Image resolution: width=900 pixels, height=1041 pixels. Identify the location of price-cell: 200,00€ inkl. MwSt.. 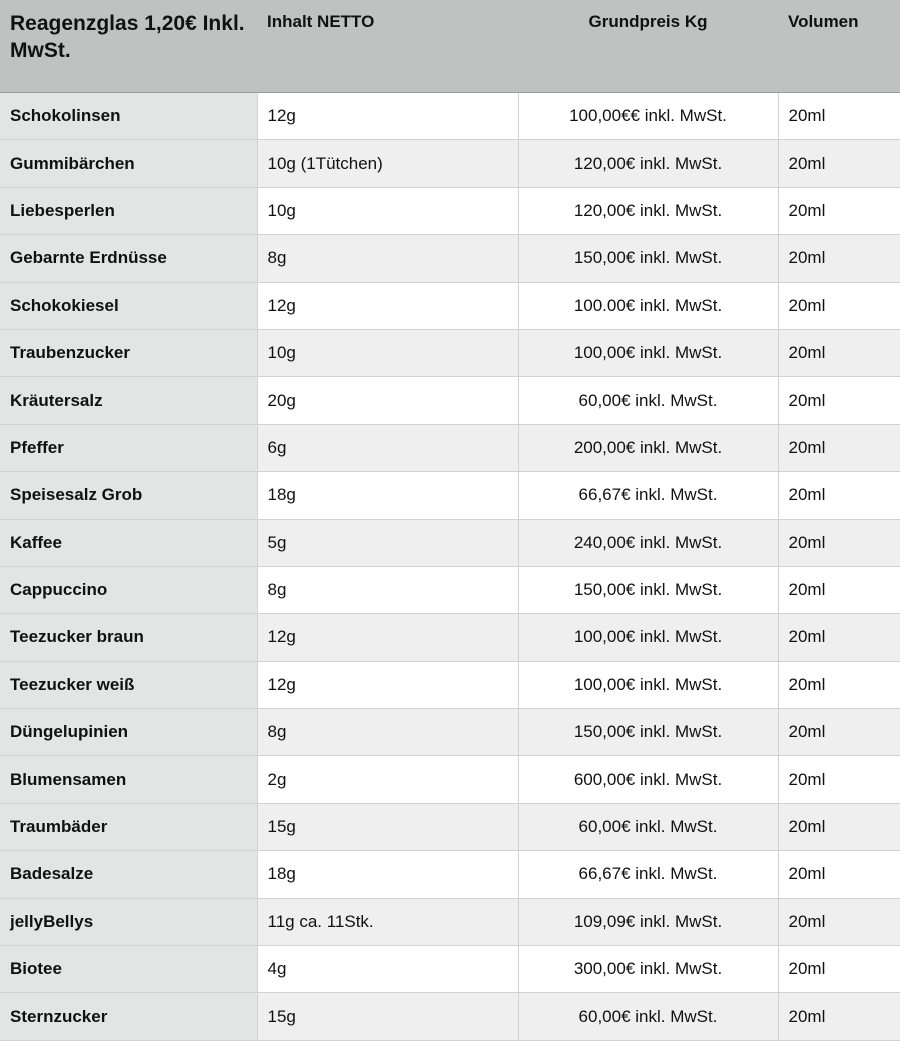
(648, 448).